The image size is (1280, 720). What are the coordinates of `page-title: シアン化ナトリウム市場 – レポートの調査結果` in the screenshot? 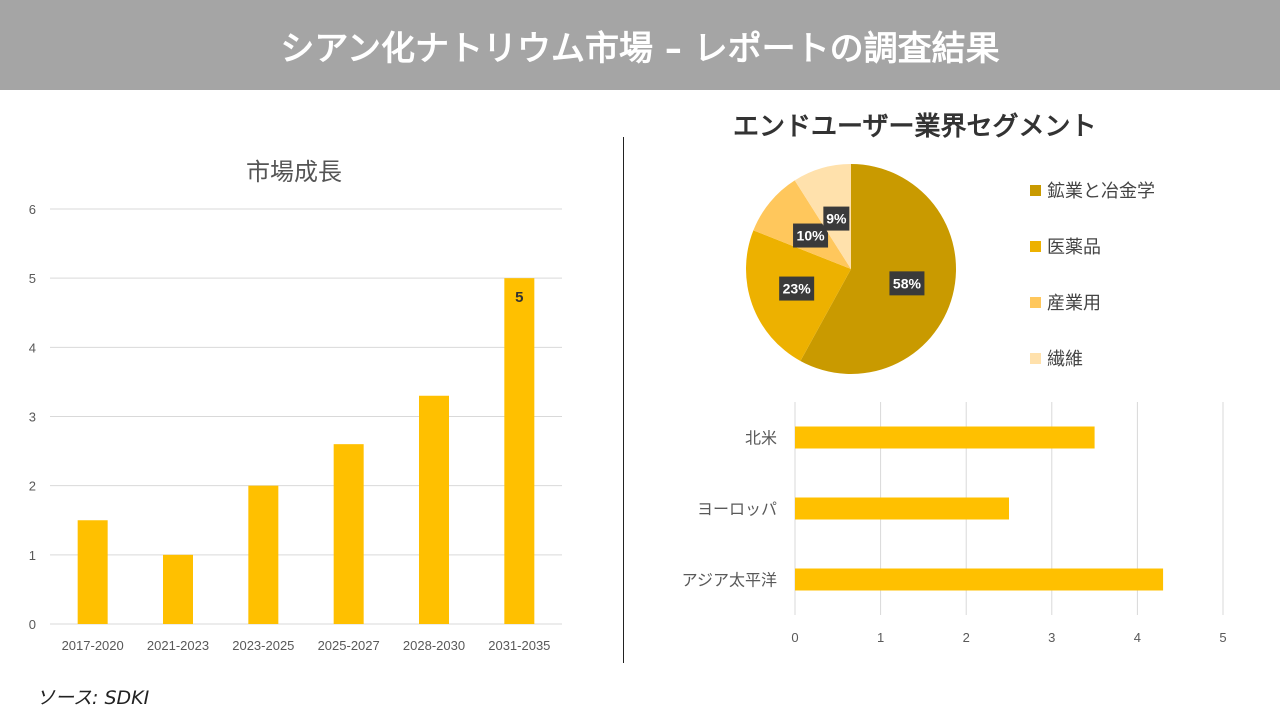 It's located at (640, 45).